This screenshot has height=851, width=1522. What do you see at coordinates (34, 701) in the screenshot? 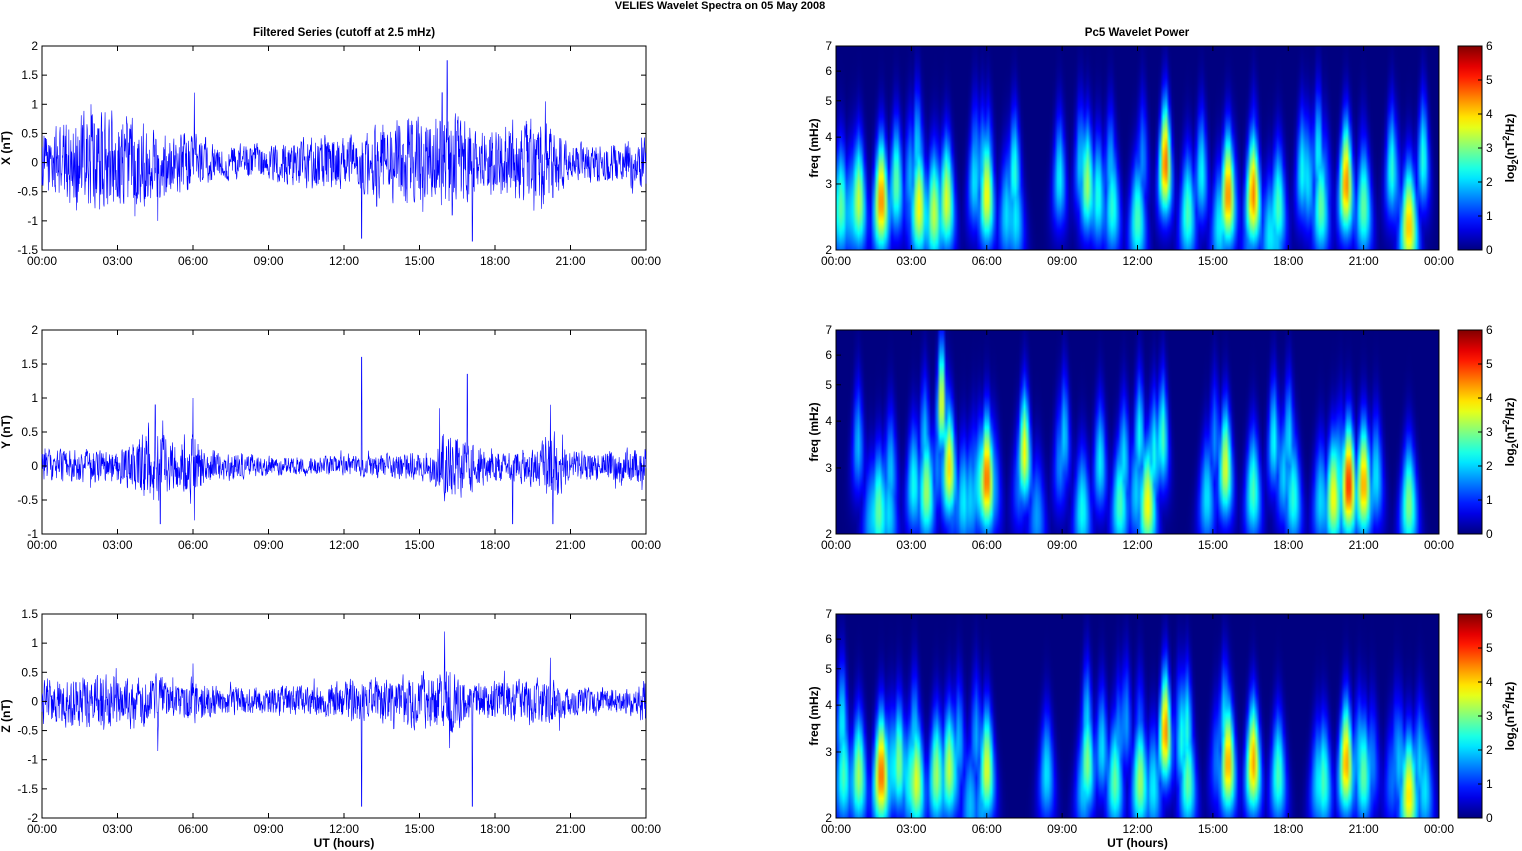
I see `series-z-ytick-label: 0` at bounding box center [34, 701].